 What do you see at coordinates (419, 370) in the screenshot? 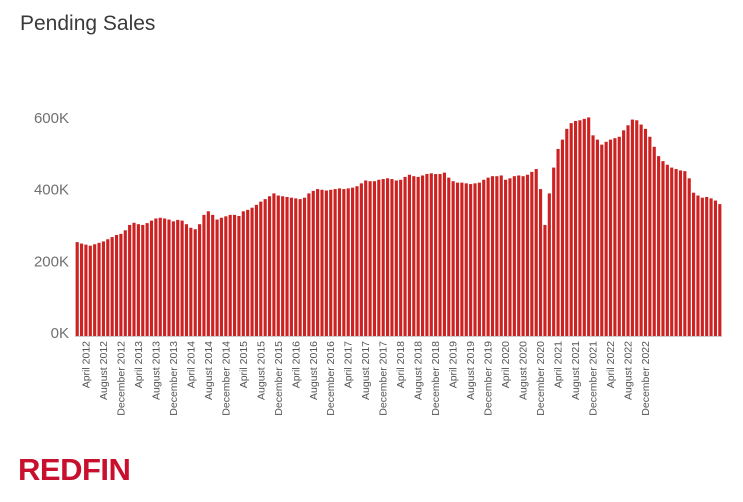
I see `x-tick-label: August 2018` at bounding box center [419, 370].